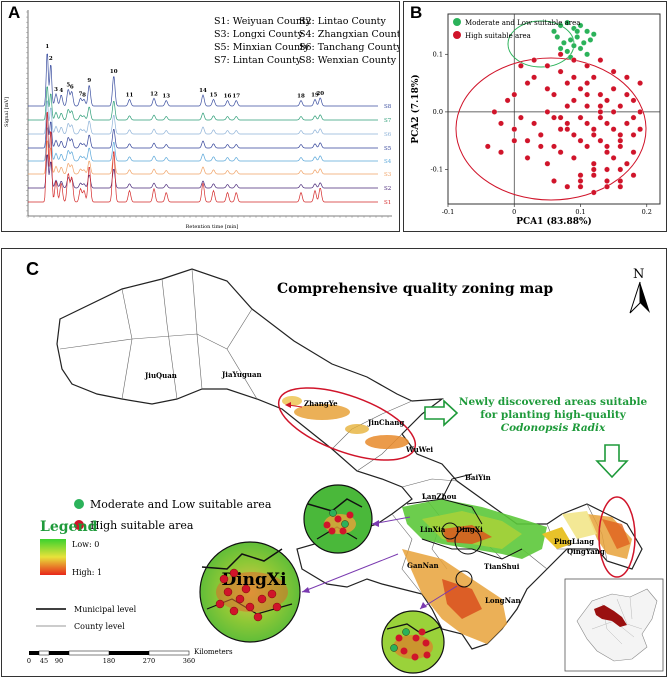 This screenshot has width=669, height=678. What do you see at coordinates (149, 661) in the screenshot?
I see `scale-tick-270: 270` at bounding box center [149, 661].